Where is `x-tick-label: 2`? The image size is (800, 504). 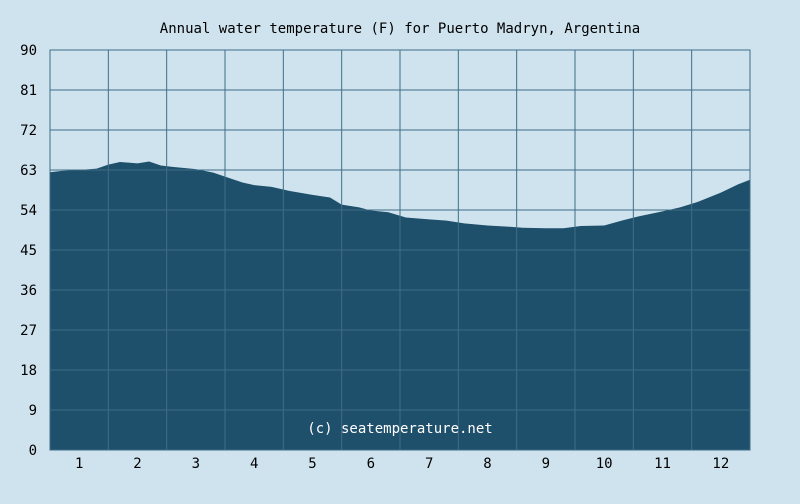 x-tick-label: 2 is located at coordinates (137, 464).